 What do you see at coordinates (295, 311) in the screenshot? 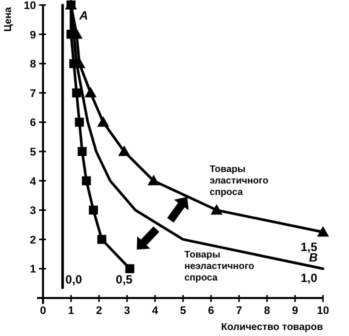
I see `x-tick-label: 9` at bounding box center [295, 311].